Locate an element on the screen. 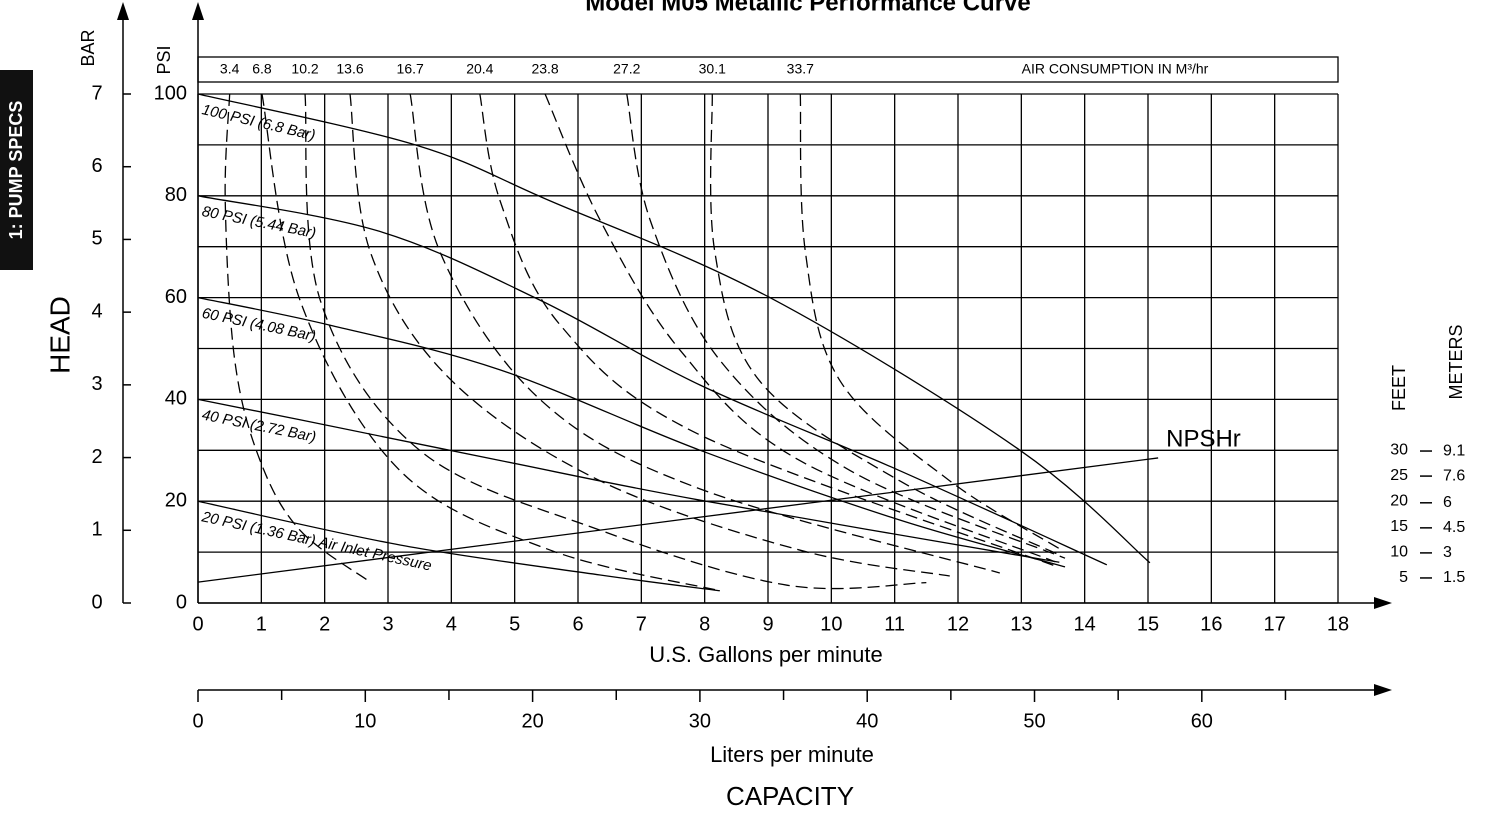 This screenshot has width=1489, height=814. feet-tick-label: 10 is located at coordinates (1399, 551).